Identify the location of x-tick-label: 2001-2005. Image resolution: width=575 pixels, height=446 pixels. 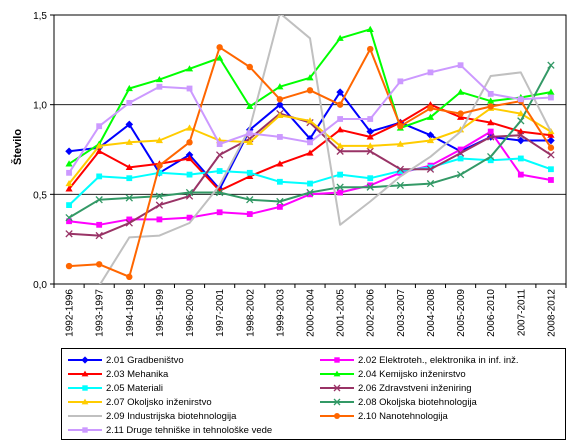
(341, 313).